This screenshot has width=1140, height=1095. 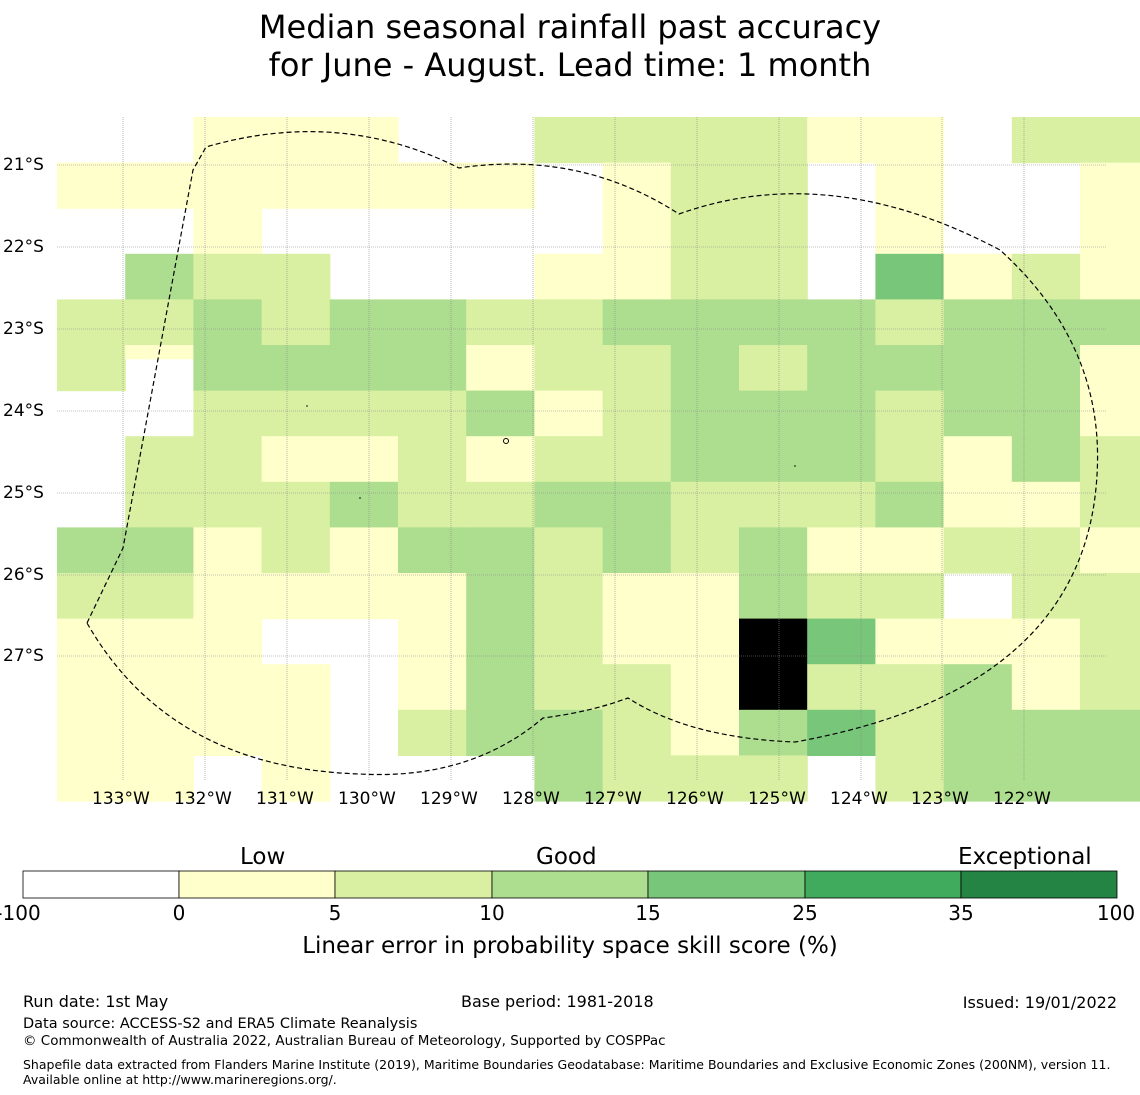 What do you see at coordinates (23, 329) in the screenshot?
I see `lat-label: 23°S` at bounding box center [23, 329].